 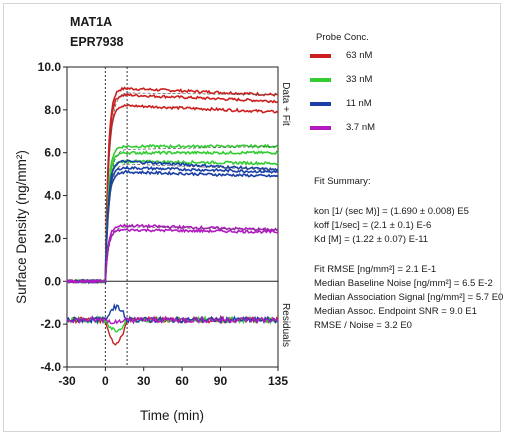 I want to click on sensorgram-trace, so click(x=172, y=255).